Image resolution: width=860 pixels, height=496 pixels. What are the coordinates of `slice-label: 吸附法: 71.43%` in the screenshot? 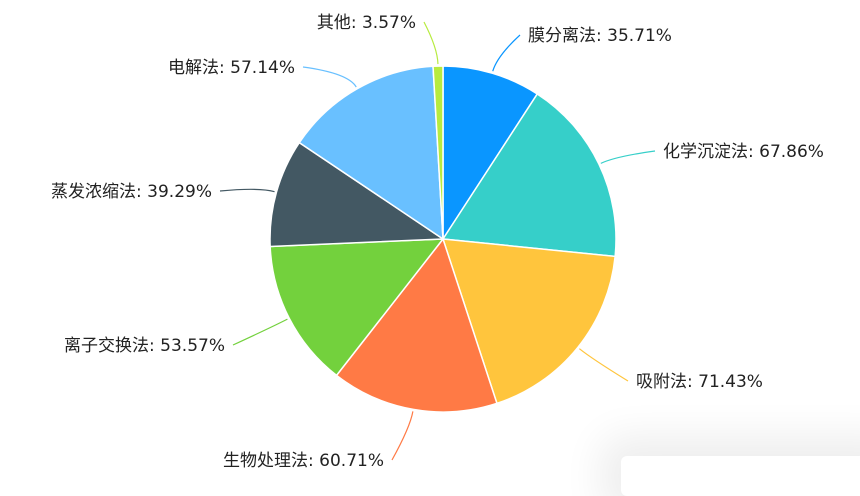 It's located at (699, 382).